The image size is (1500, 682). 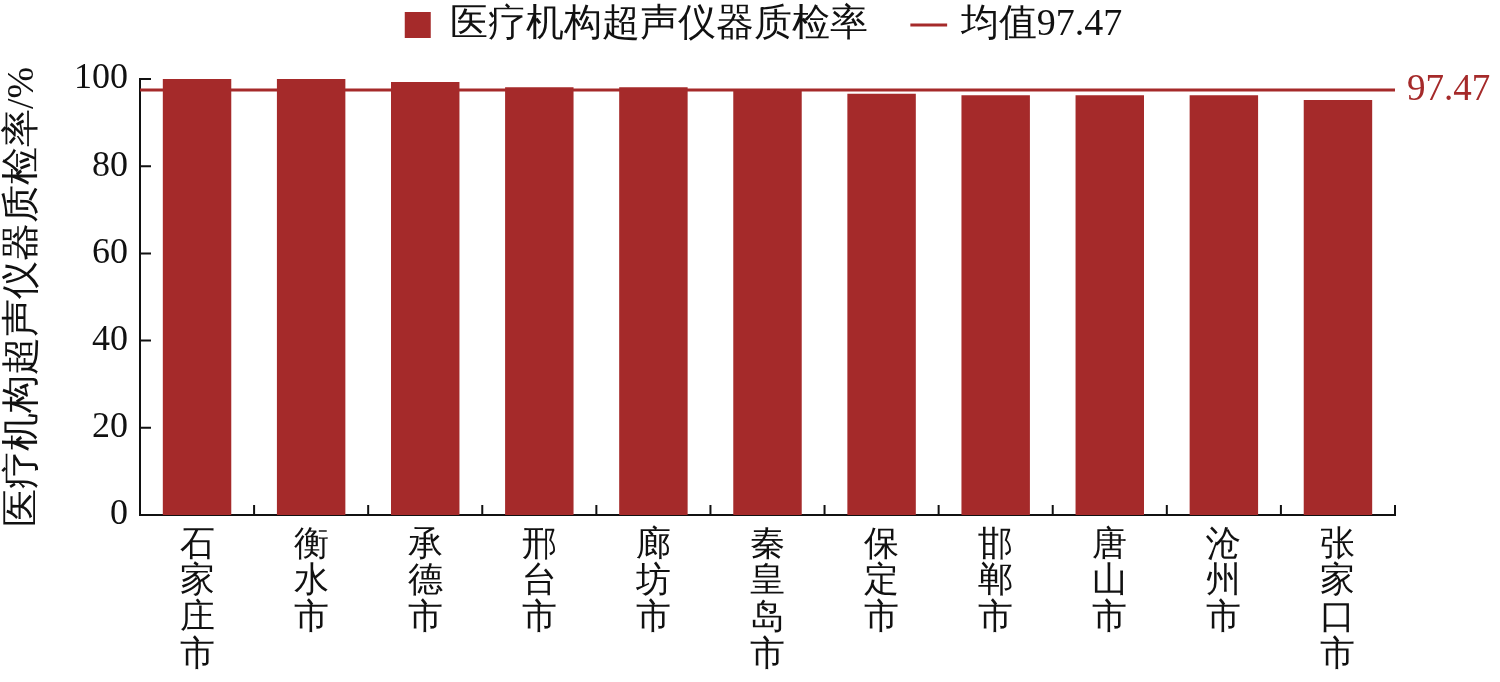 I want to click on y-tick-label: 60, so click(x=110, y=250).